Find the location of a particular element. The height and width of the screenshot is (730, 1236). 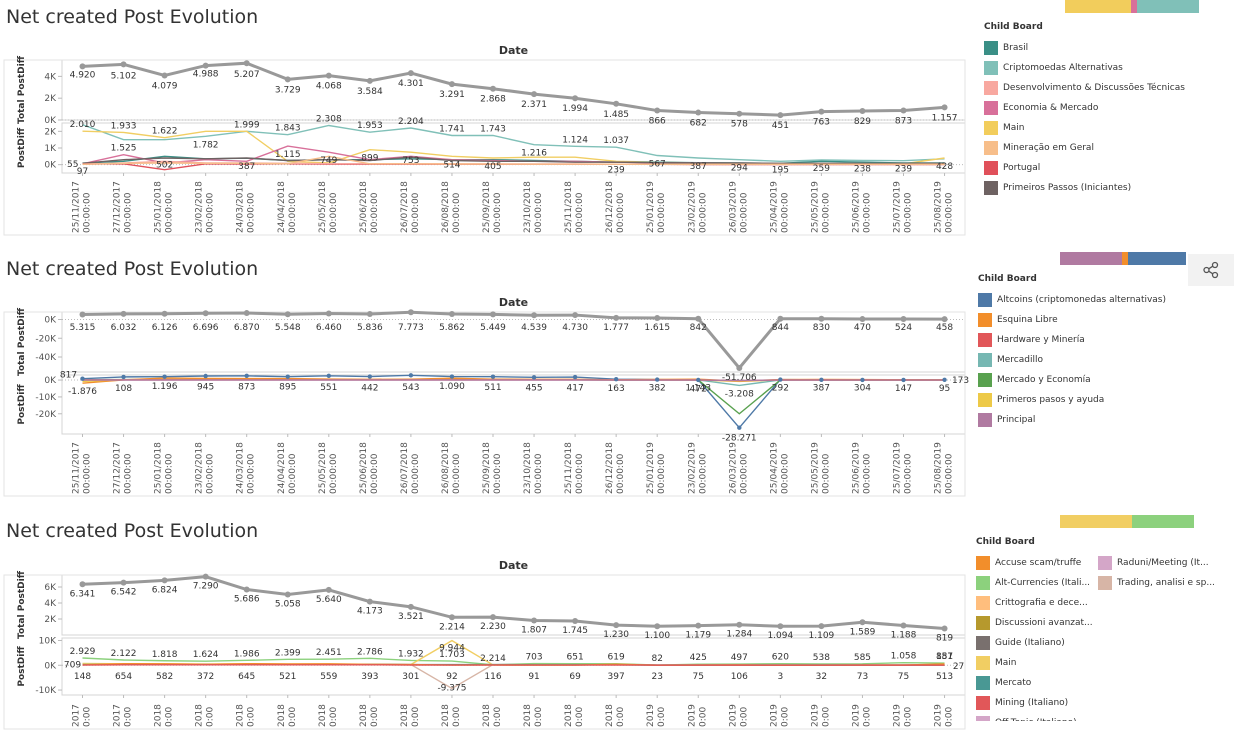

y-tick-label: 1K is located at coordinates (50, 149).